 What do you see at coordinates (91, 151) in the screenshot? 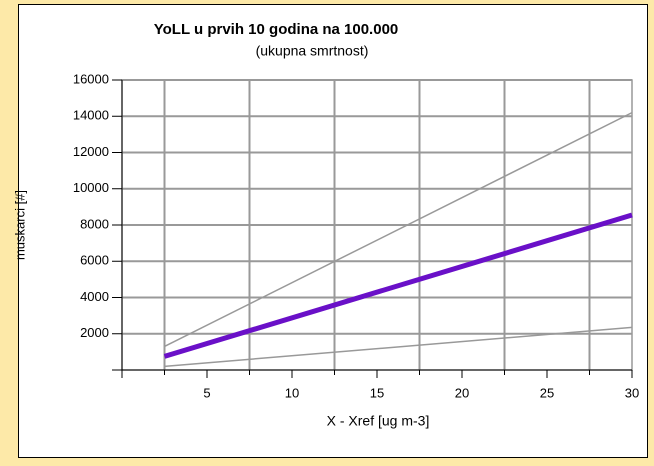
I see `y-tick-label: 12000` at bounding box center [91, 151].